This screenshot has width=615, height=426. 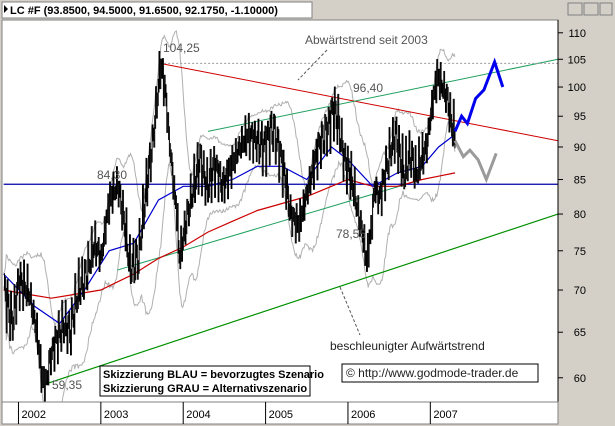 What do you see at coordinates (432, 373) in the screenshot?
I see `copyright-text: © http://www.godmode-trader.de` at bounding box center [432, 373].